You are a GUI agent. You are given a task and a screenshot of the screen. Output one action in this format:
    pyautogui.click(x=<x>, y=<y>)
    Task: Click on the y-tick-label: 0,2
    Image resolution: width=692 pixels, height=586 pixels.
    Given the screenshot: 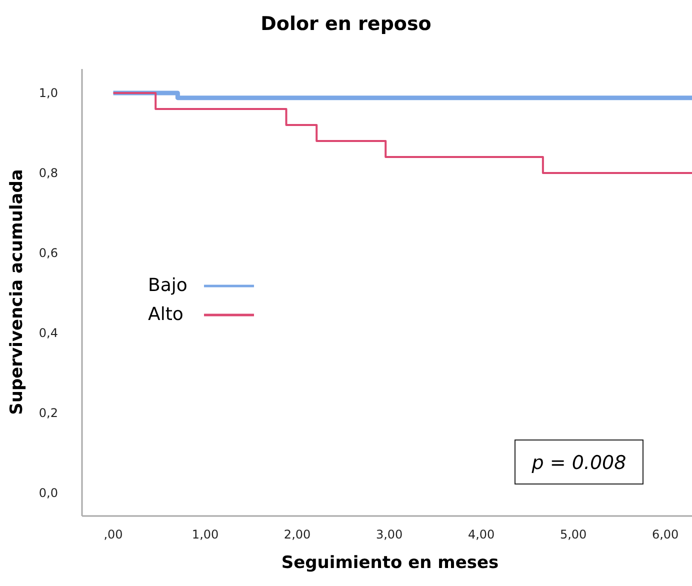 What is the action you would take?
    pyautogui.click(x=48, y=413)
    